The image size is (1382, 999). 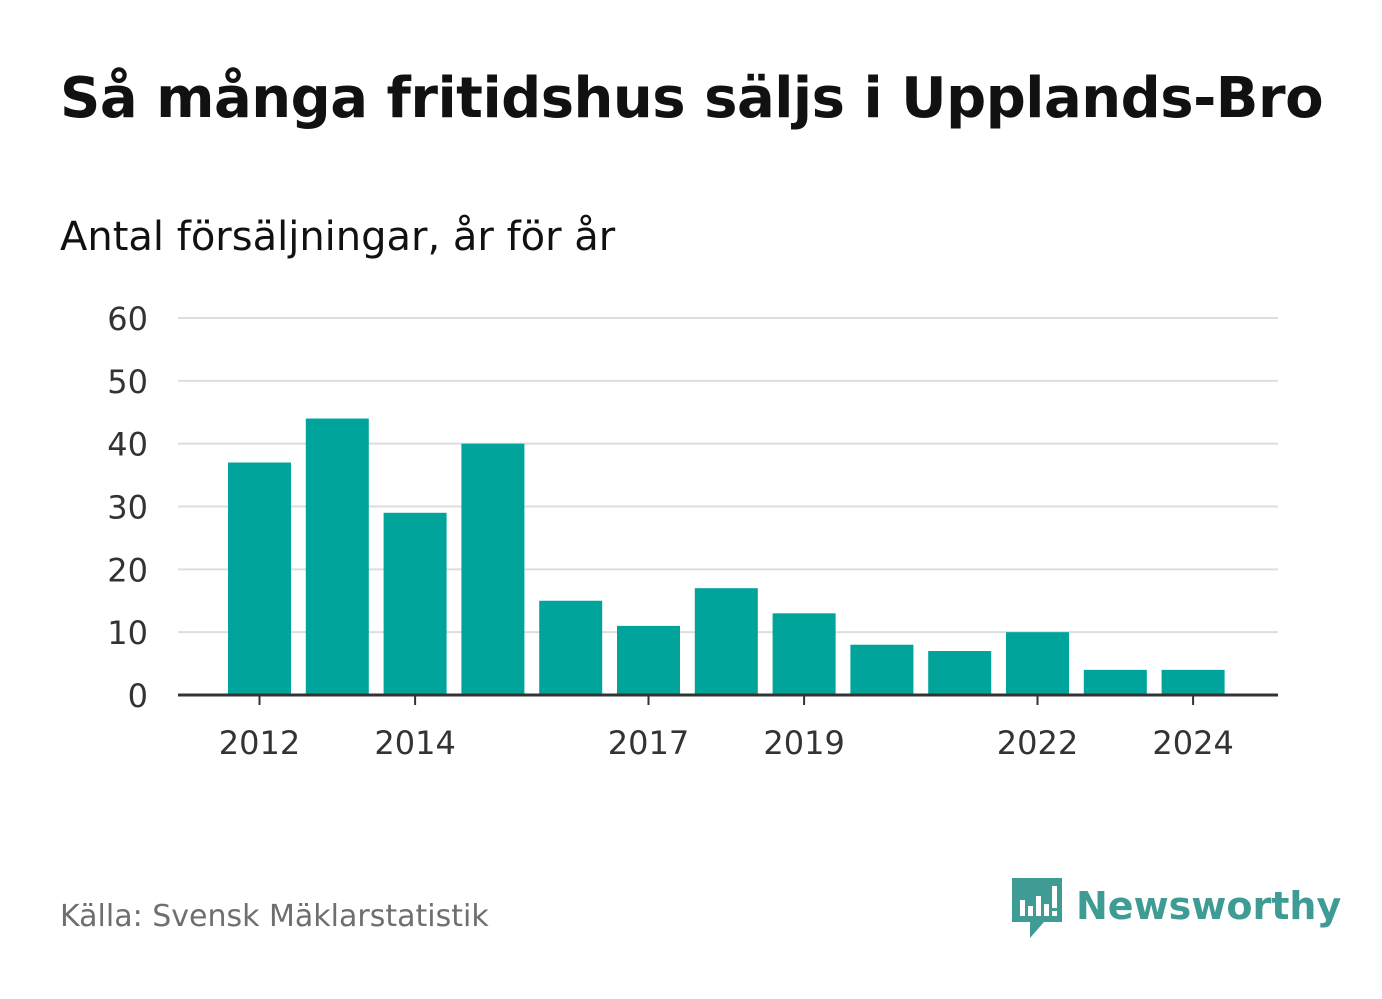 I want to click on bar-2019, so click(x=804, y=654).